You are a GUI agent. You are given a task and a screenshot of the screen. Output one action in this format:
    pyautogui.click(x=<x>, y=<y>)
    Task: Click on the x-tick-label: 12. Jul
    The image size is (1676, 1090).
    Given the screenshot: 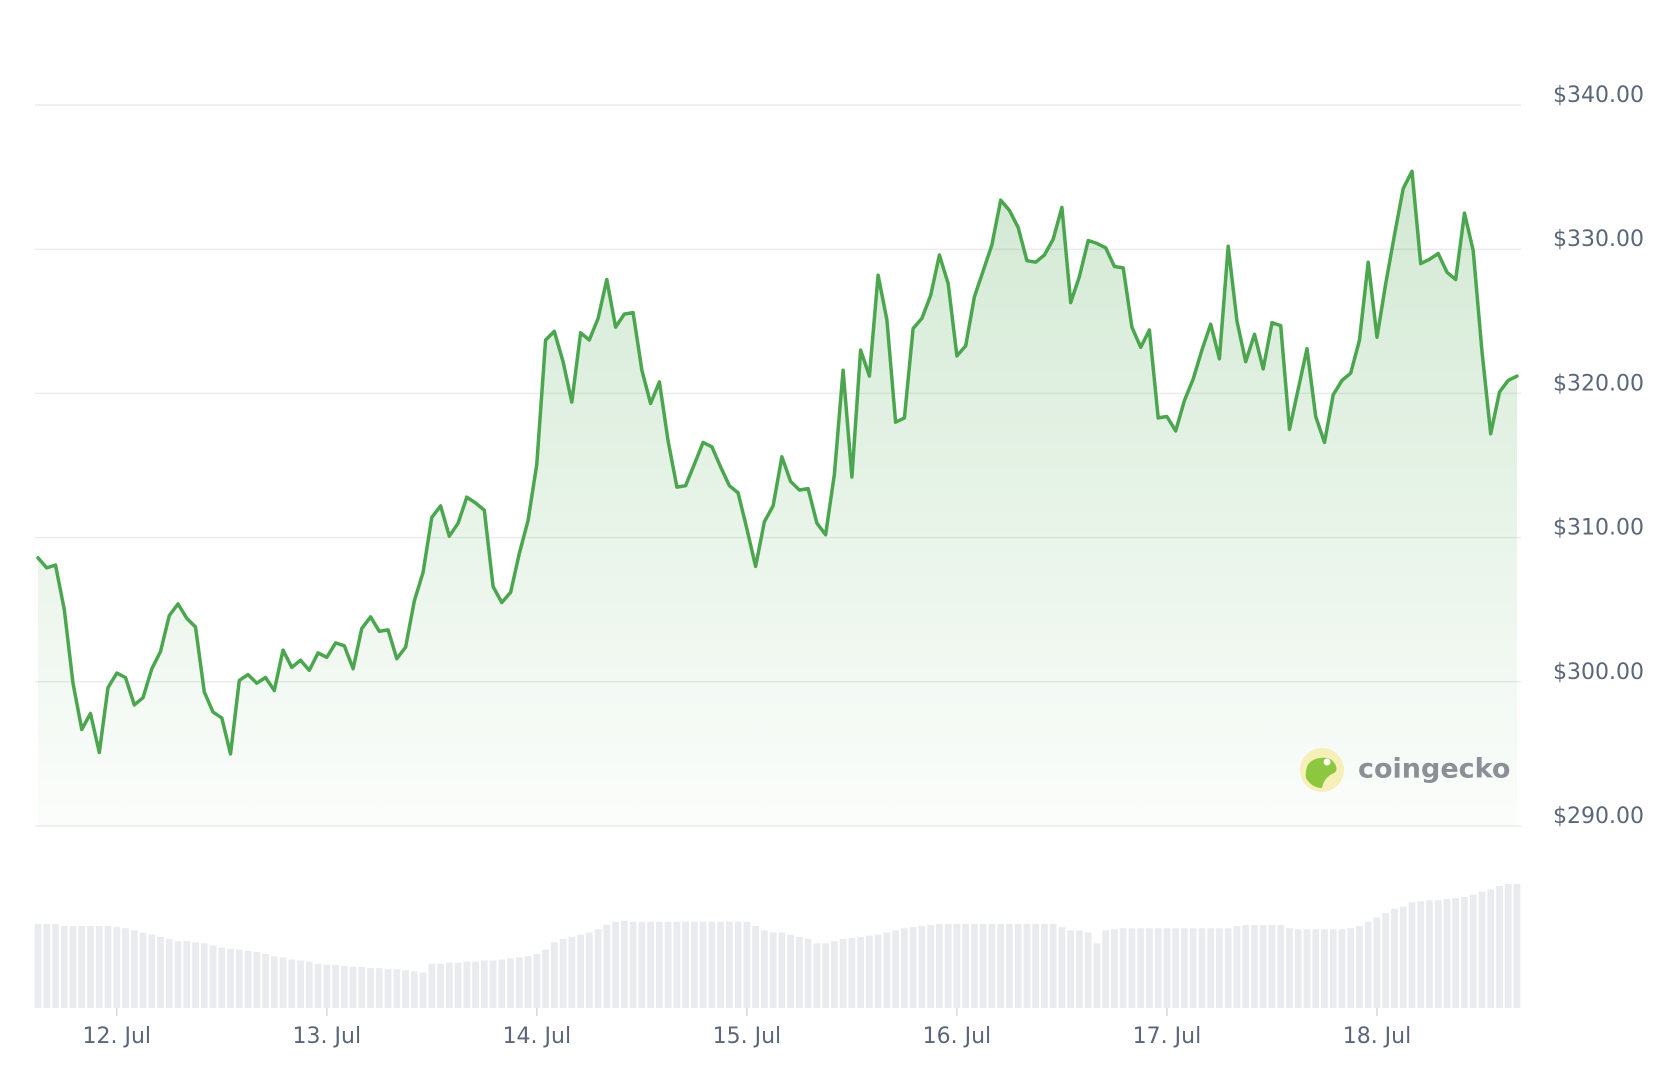 What is the action you would take?
    pyautogui.click(x=116, y=1036)
    